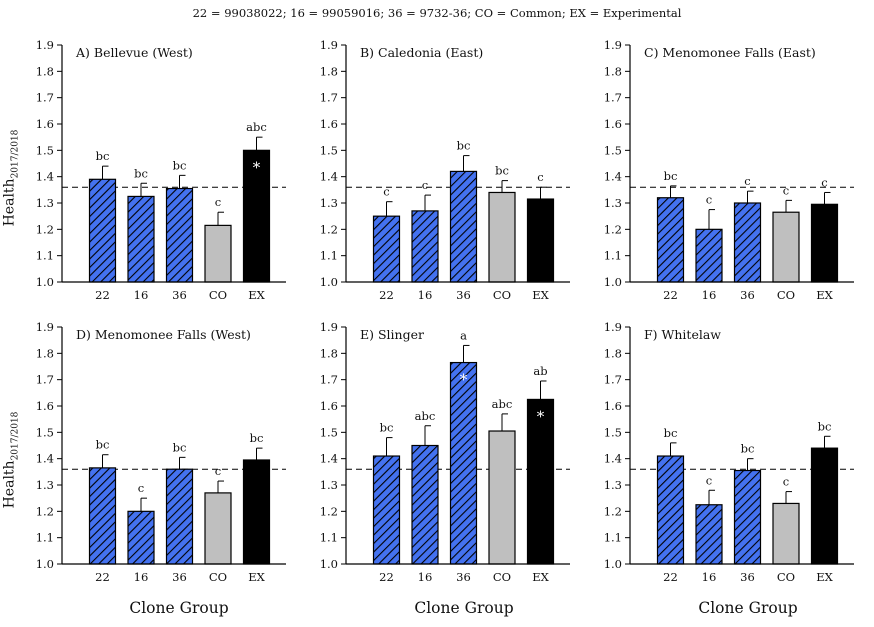 The width and height of the screenshot is (874, 627). Describe the element at coordinates (134, 52) in the screenshot. I see `panel-title: A) Bellevue (West)` at that location.